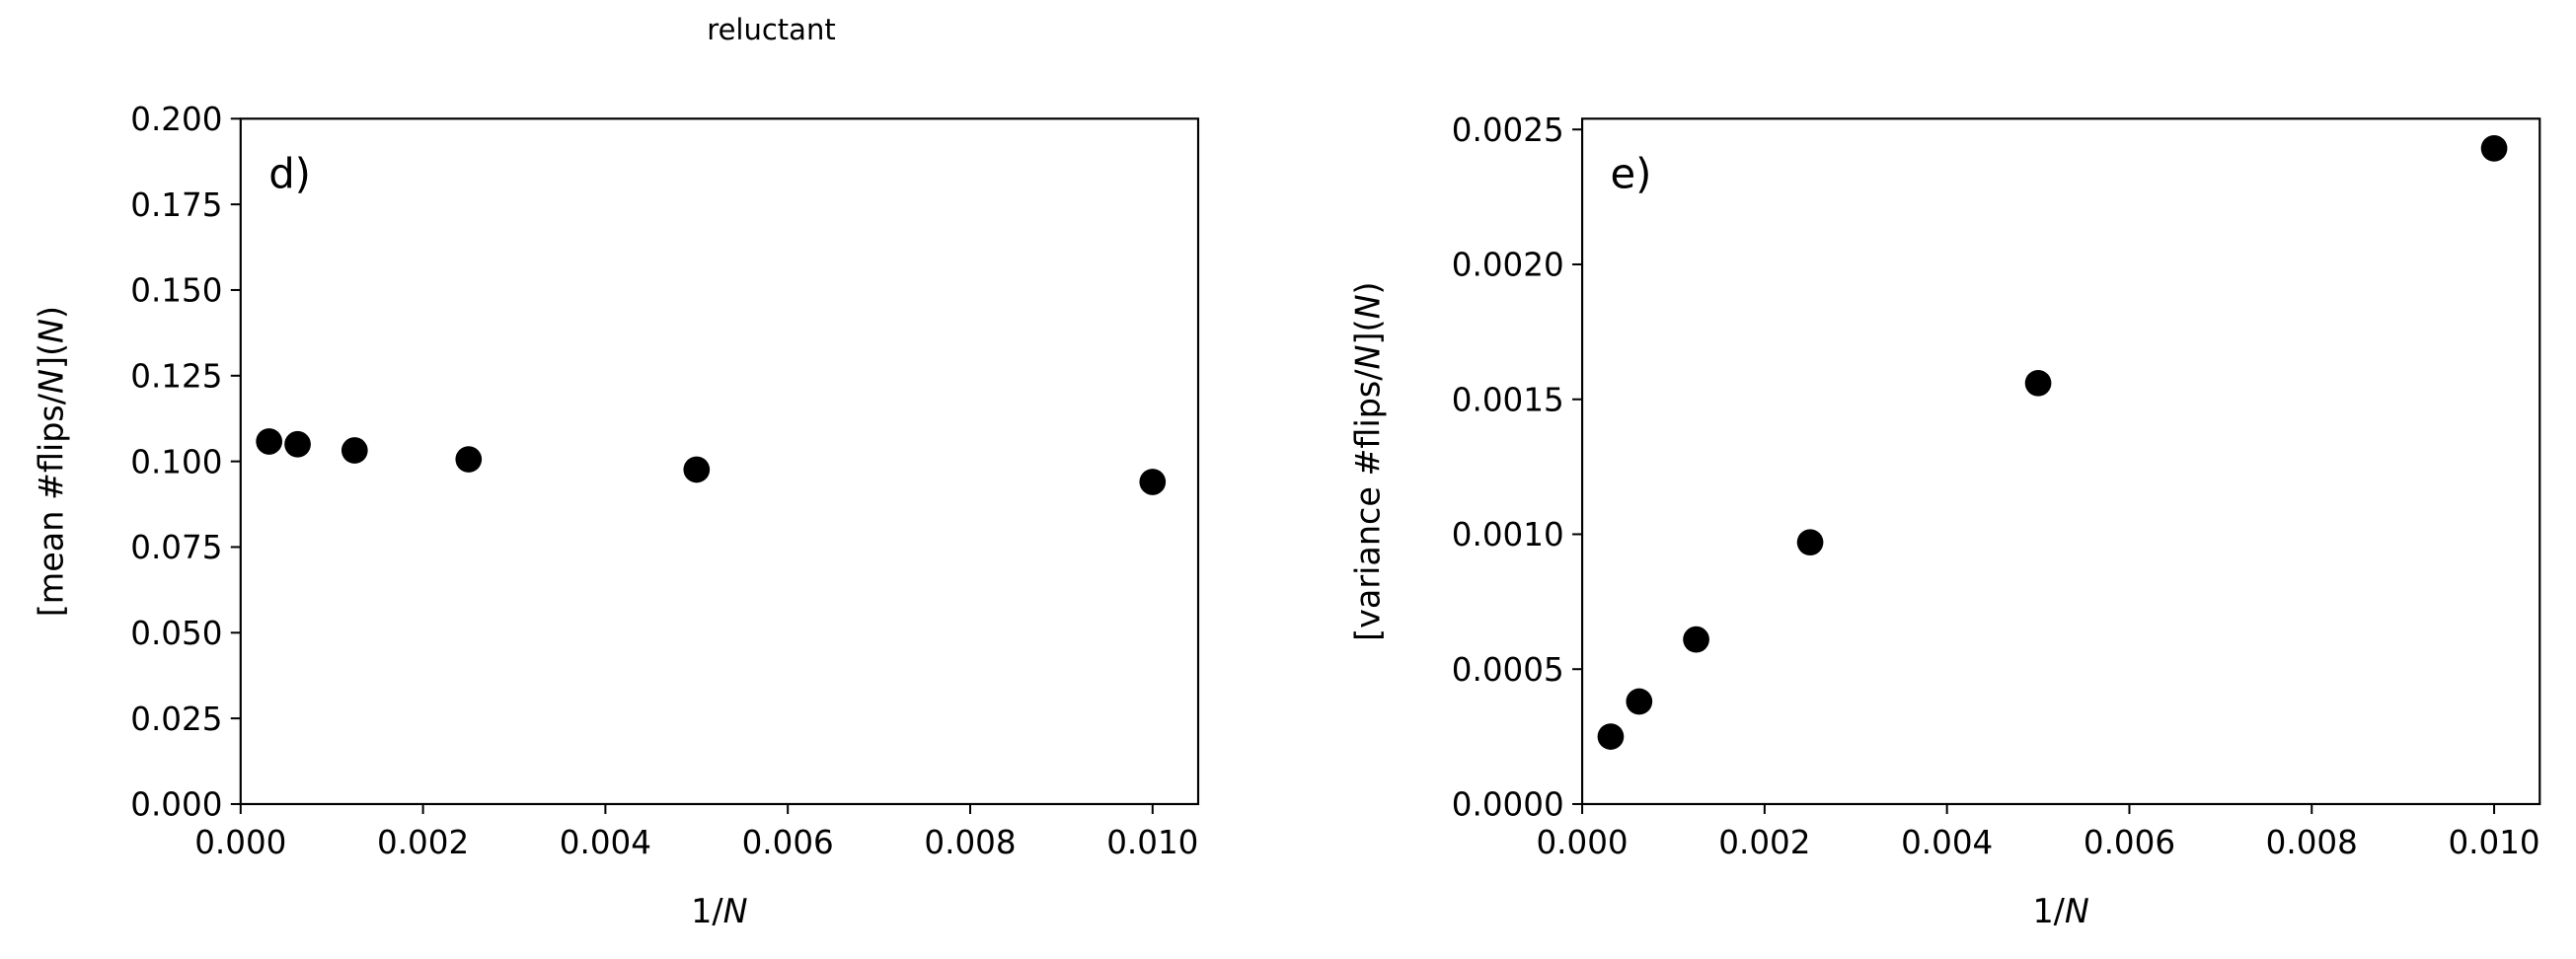 This screenshot has width=2576, height=959. What do you see at coordinates (1508, 805) in the screenshot?
I see `y-tick-label: 0.0000` at bounding box center [1508, 805].